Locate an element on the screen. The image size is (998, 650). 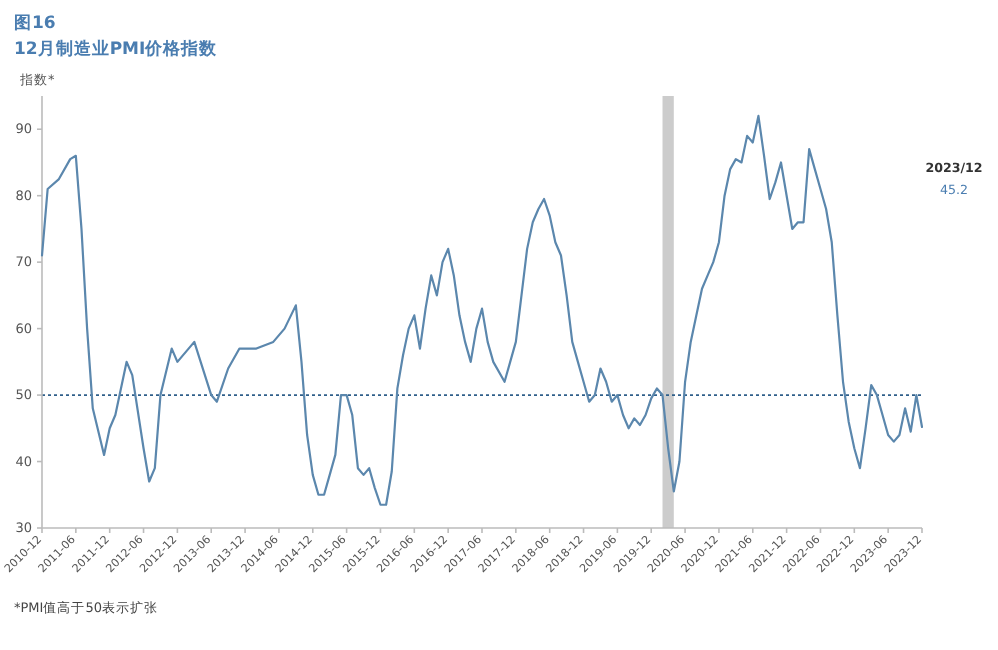
chart-subtitle: 12月制造业PMI价格指数 is located at coordinates (117, 49).